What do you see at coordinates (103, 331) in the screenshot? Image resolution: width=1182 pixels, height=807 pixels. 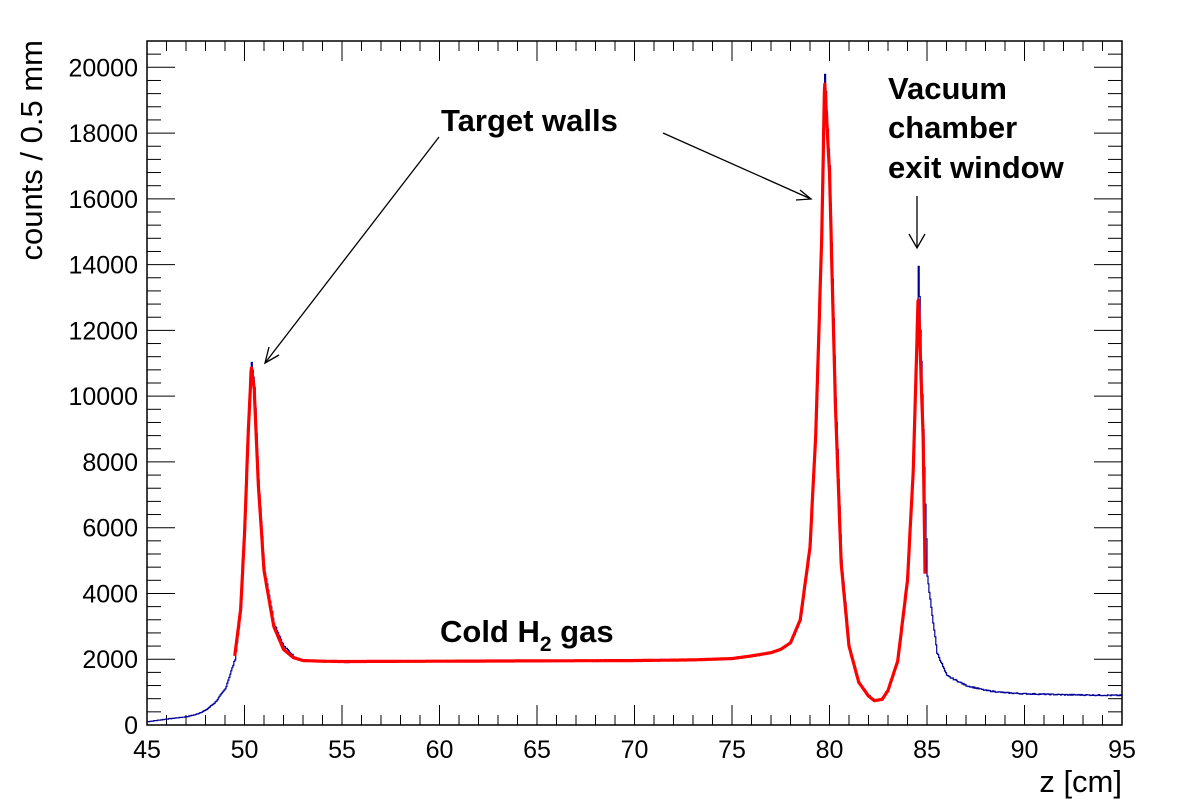 I see `y-tick-label: 12000` at bounding box center [103, 331].